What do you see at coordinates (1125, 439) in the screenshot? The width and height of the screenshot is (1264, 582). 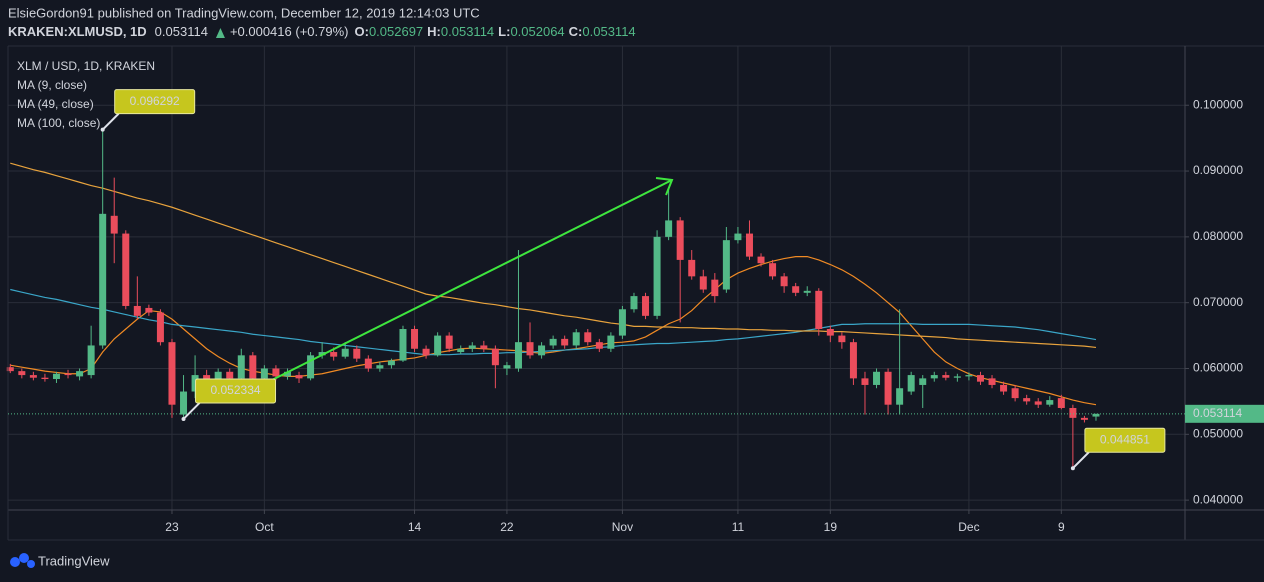 I see `callout-label: 0.044851` at bounding box center [1125, 439].